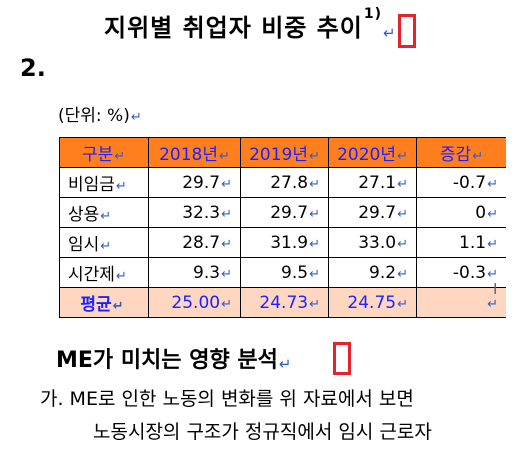  What do you see at coordinates (461, 152) in the screenshot?
I see `header-change: 증감↵` at bounding box center [461, 152].